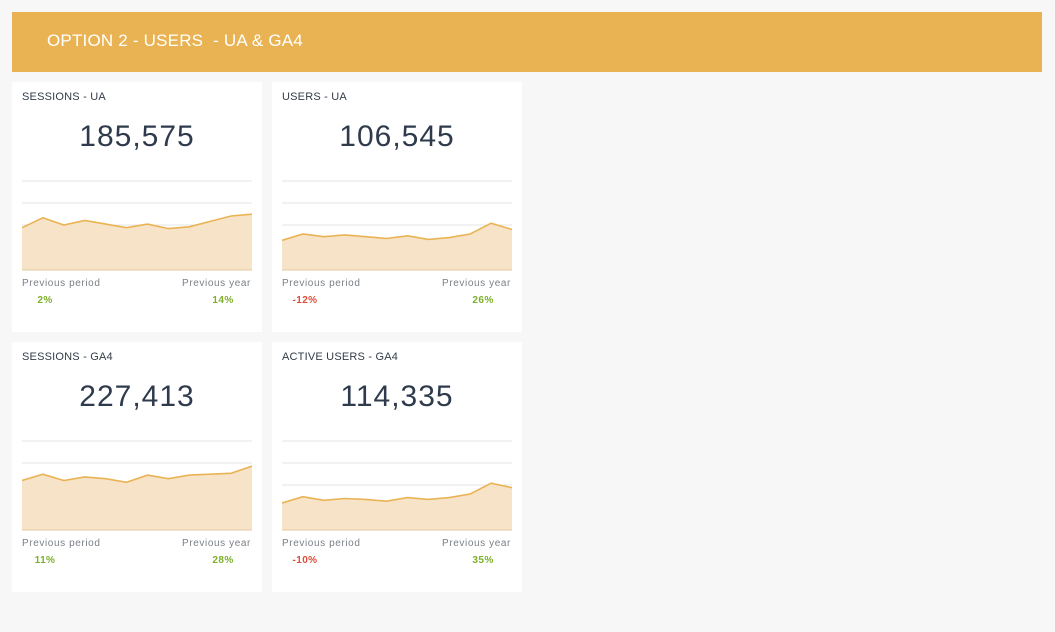 This screenshot has width=1055, height=632. What do you see at coordinates (45, 300) in the screenshot?
I see `previous-period-change: 2%` at bounding box center [45, 300].